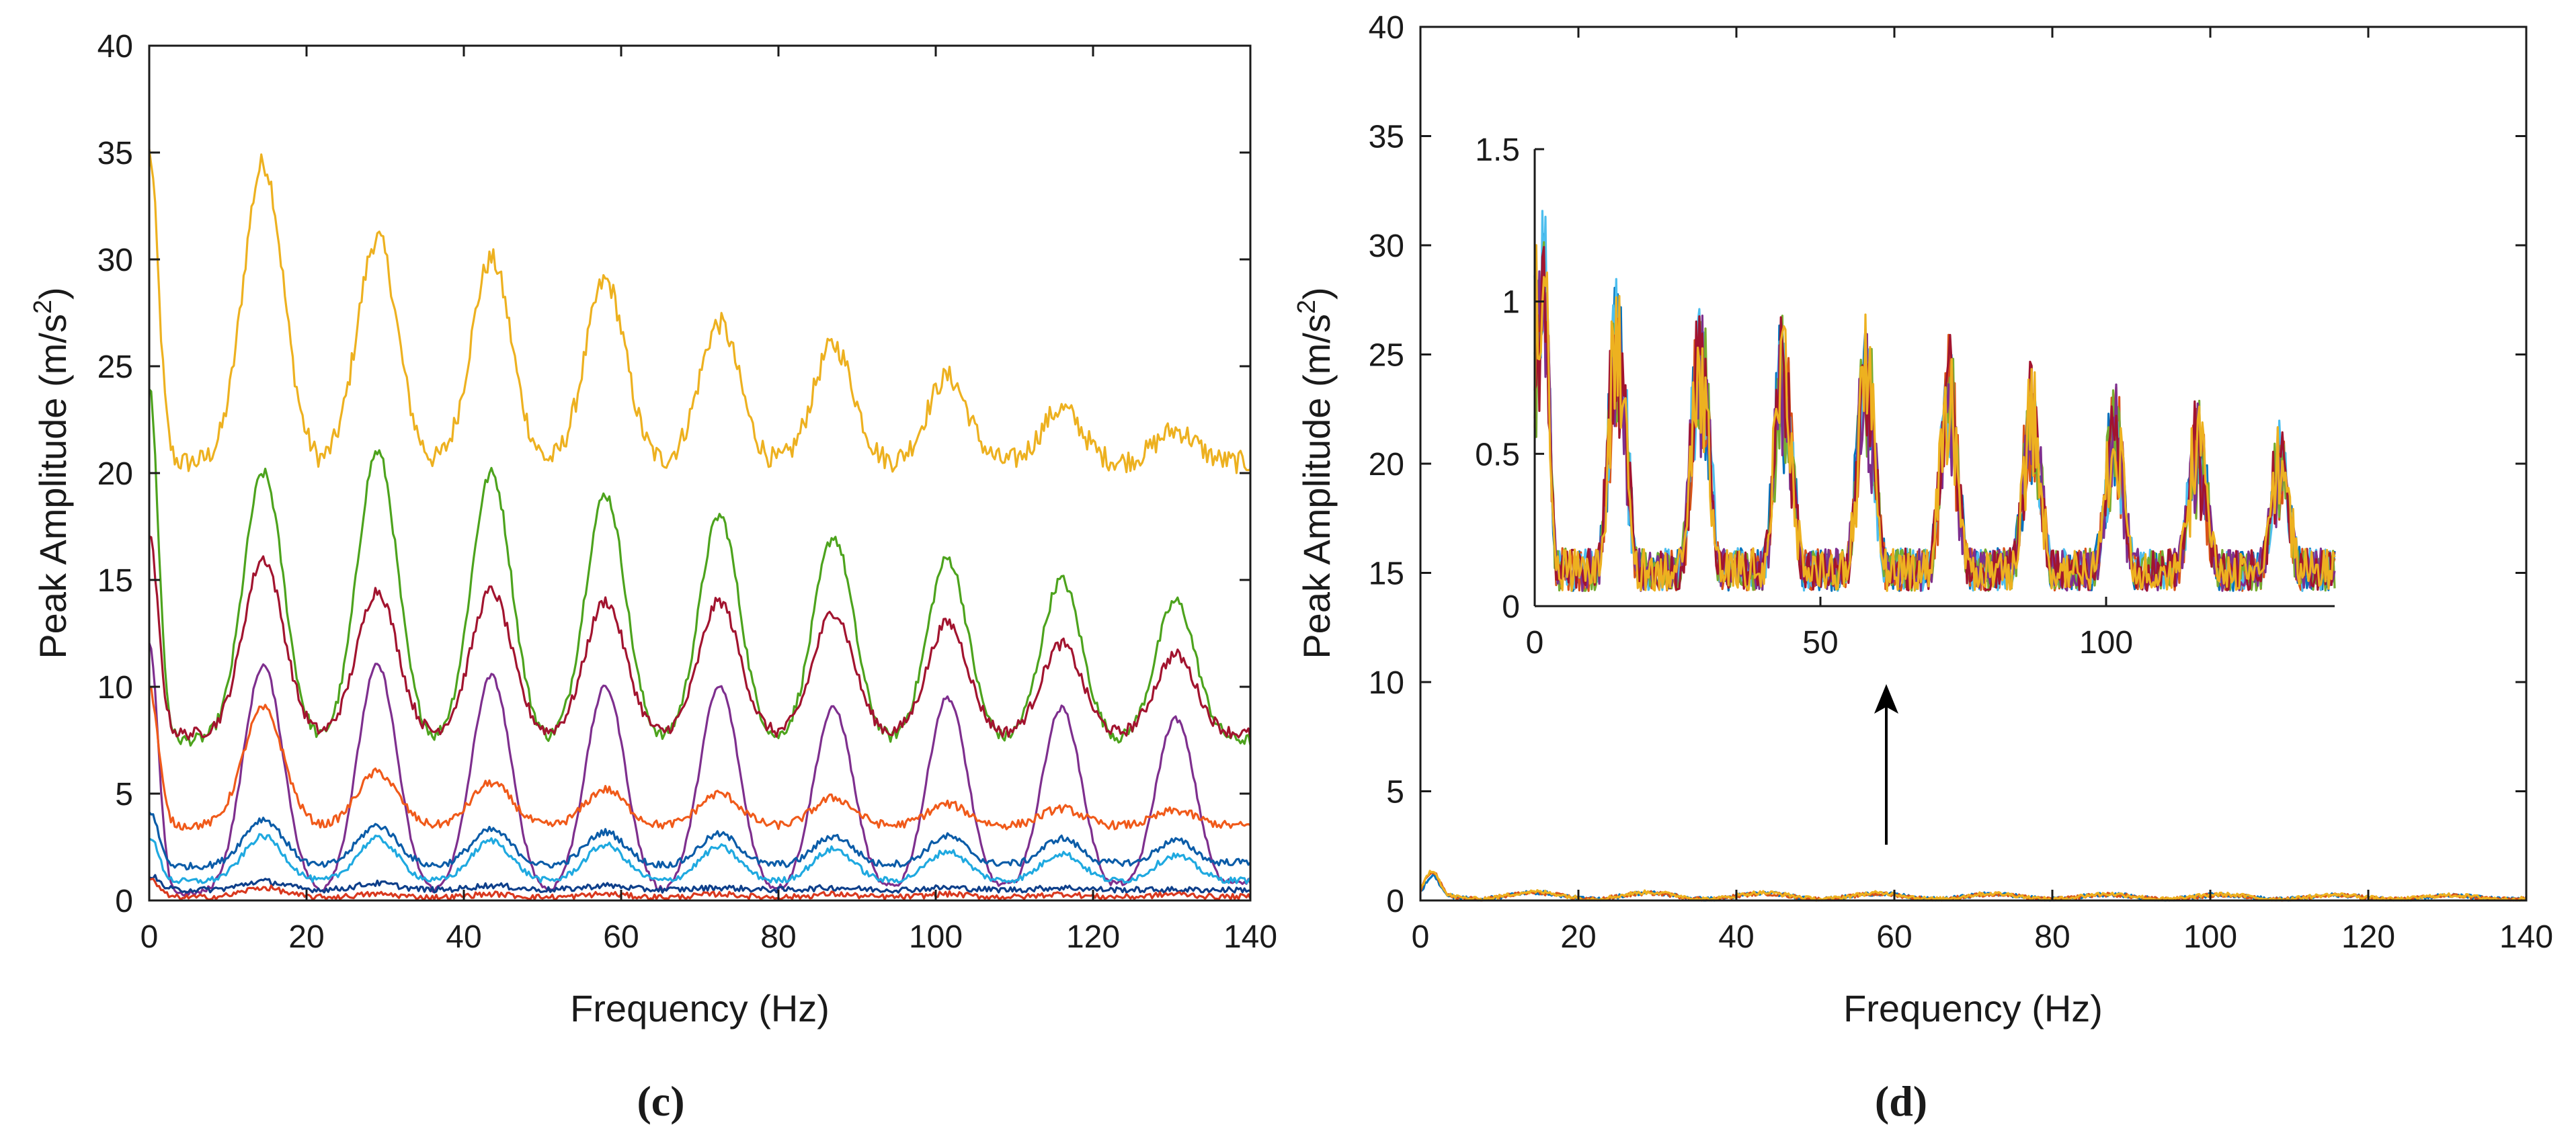 The width and height of the screenshot is (2576, 1135). What do you see at coordinates (1511, 303) in the screenshot?
I see `inset-y-tick-label: 1` at bounding box center [1511, 303].